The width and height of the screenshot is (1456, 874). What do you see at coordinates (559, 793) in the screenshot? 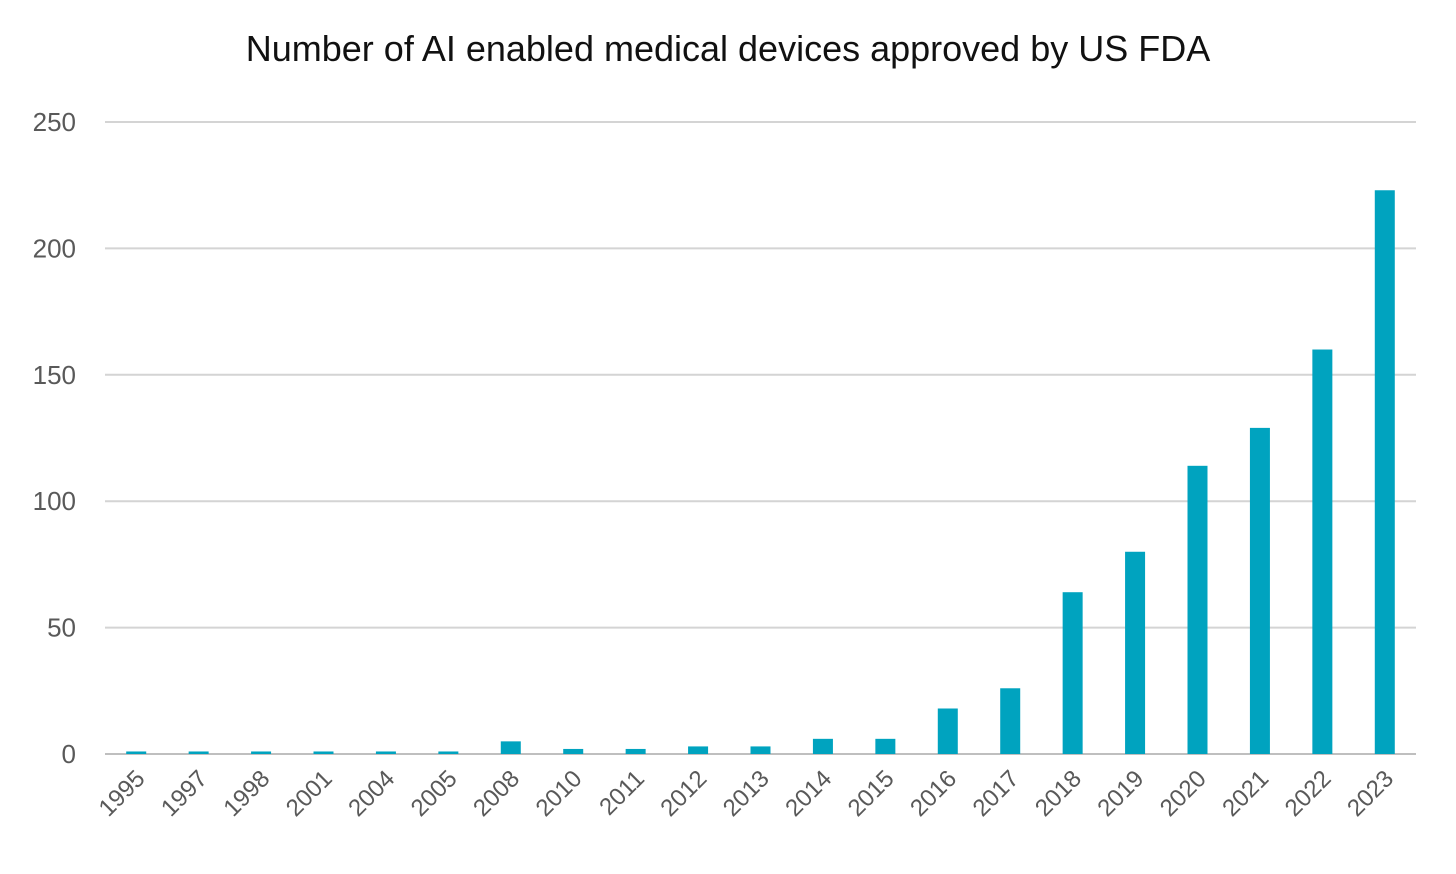
I see `x-tick-label: 2010` at bounding box center [559, 793].